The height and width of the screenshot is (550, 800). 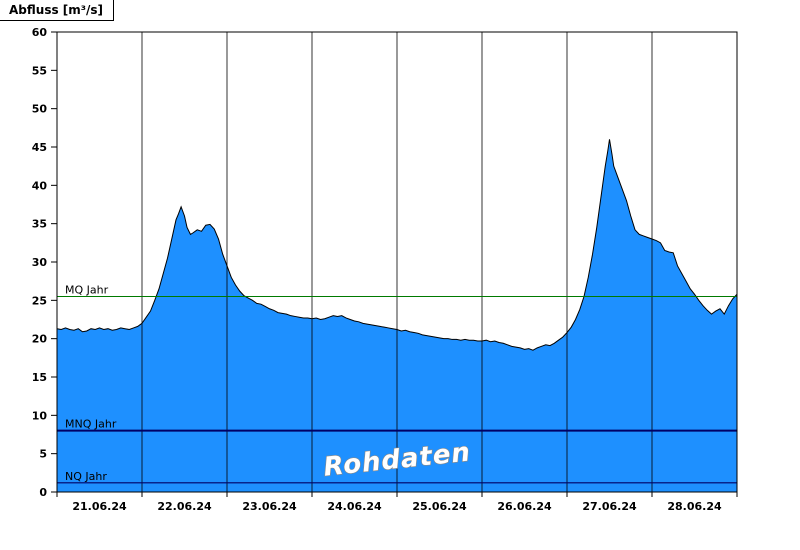 I want to click on x-tick-label: 27.06.24, so click(x=609, y=506).